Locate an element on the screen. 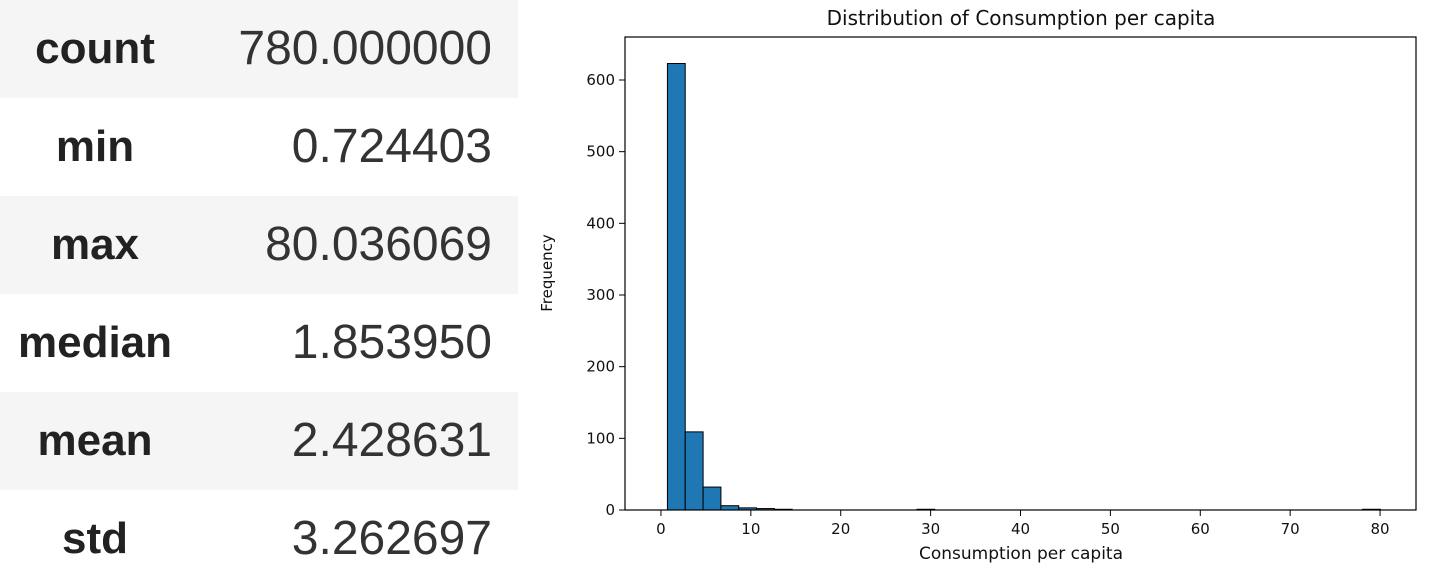  x-tick-label: 10 is located at coordinates (750, 529).